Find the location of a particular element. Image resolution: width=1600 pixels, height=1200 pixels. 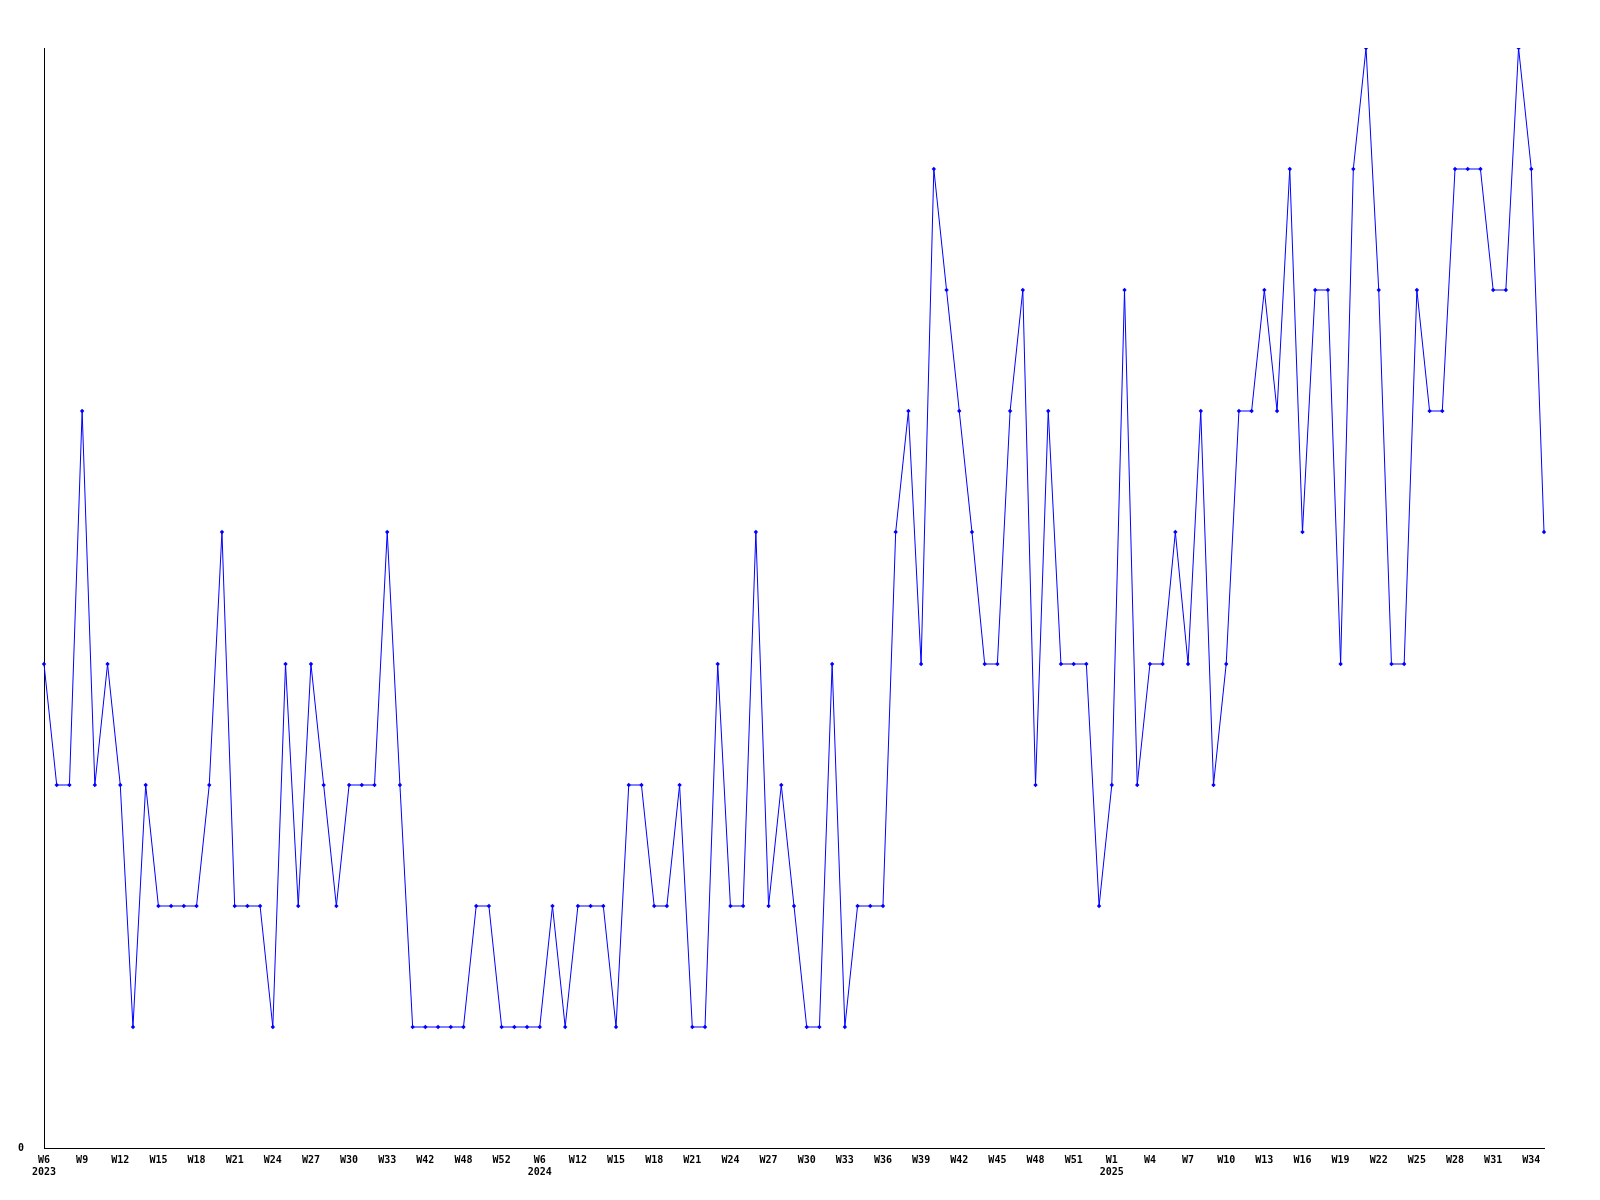

x-tick-label: W10 is located at coordinates (1226, 1159).